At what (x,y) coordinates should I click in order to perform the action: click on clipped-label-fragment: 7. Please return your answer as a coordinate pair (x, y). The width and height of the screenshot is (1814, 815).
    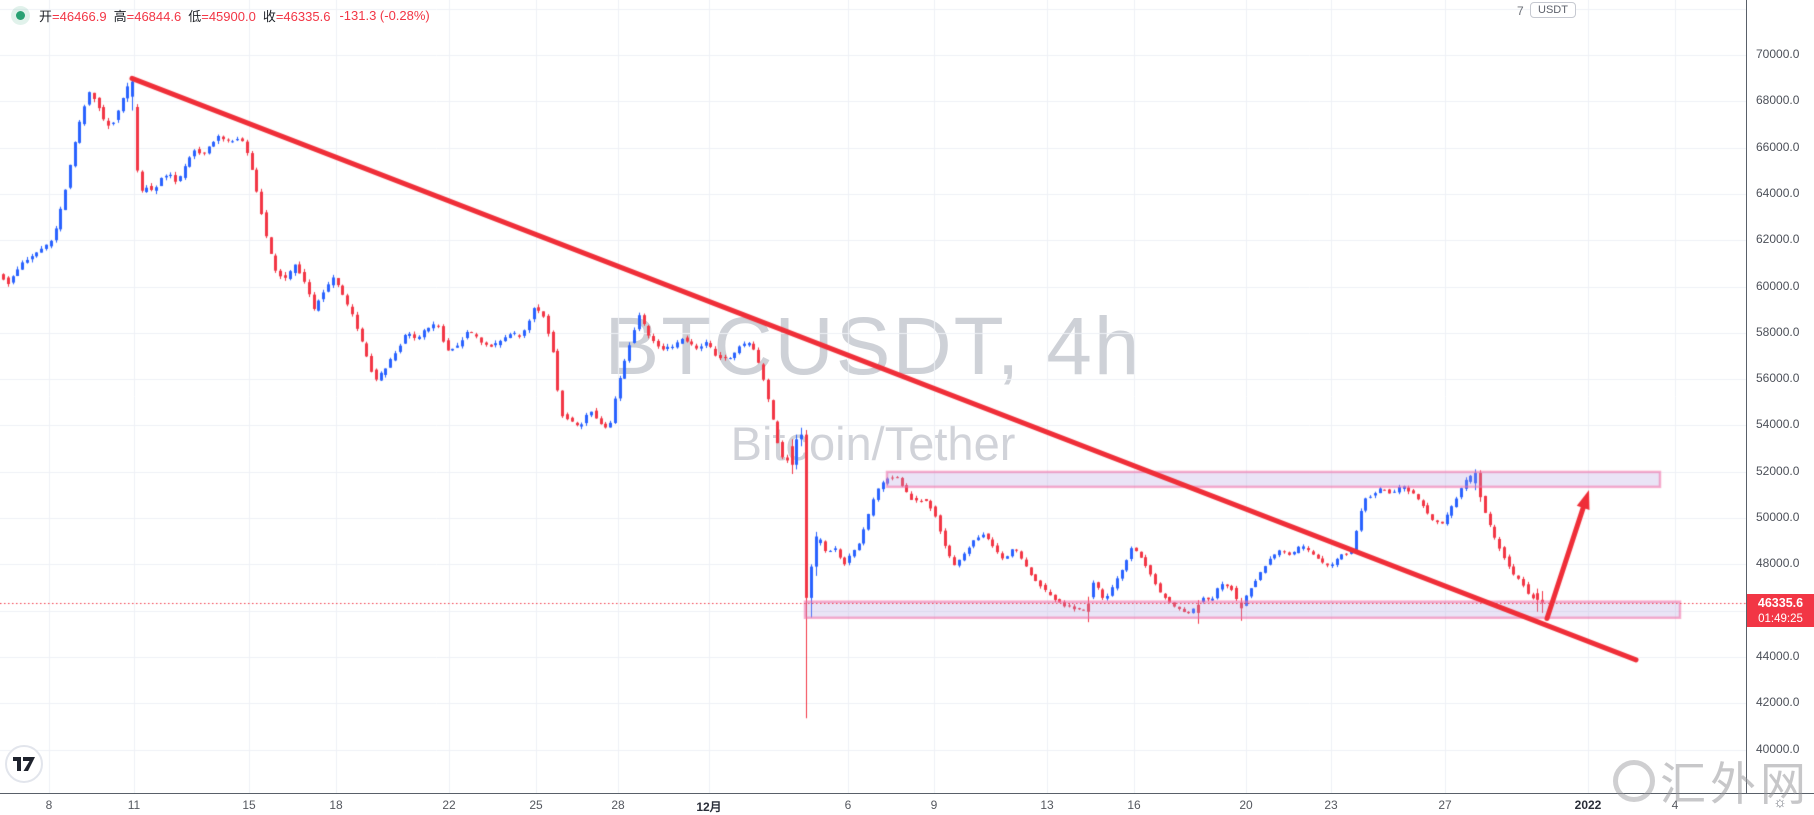
    Looking at the image, I should click on (1520, 11).